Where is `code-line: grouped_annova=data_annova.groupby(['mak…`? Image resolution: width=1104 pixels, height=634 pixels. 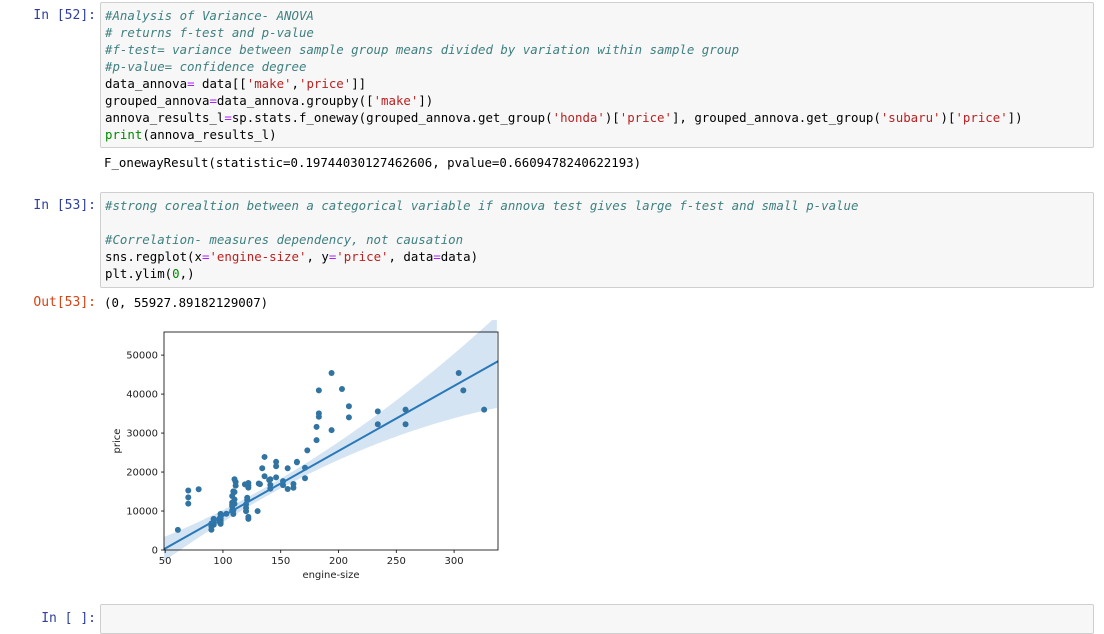
code-line: grouped_annova=data_annova.groupby(['mak… is located at coordinates (564, 100).